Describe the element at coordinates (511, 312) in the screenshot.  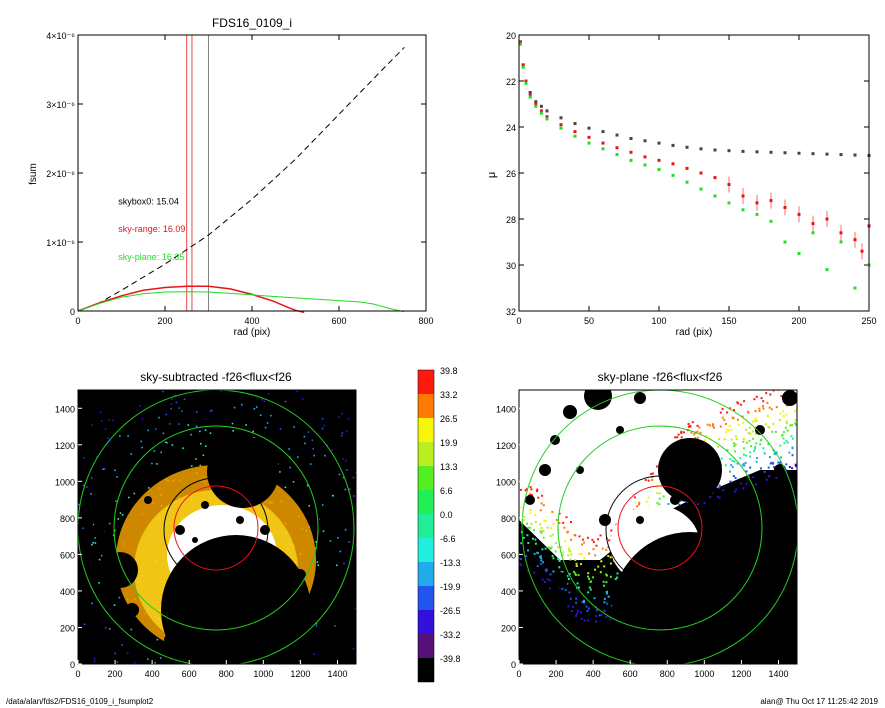
I see `panel2-ytick-label: 32` at that location.